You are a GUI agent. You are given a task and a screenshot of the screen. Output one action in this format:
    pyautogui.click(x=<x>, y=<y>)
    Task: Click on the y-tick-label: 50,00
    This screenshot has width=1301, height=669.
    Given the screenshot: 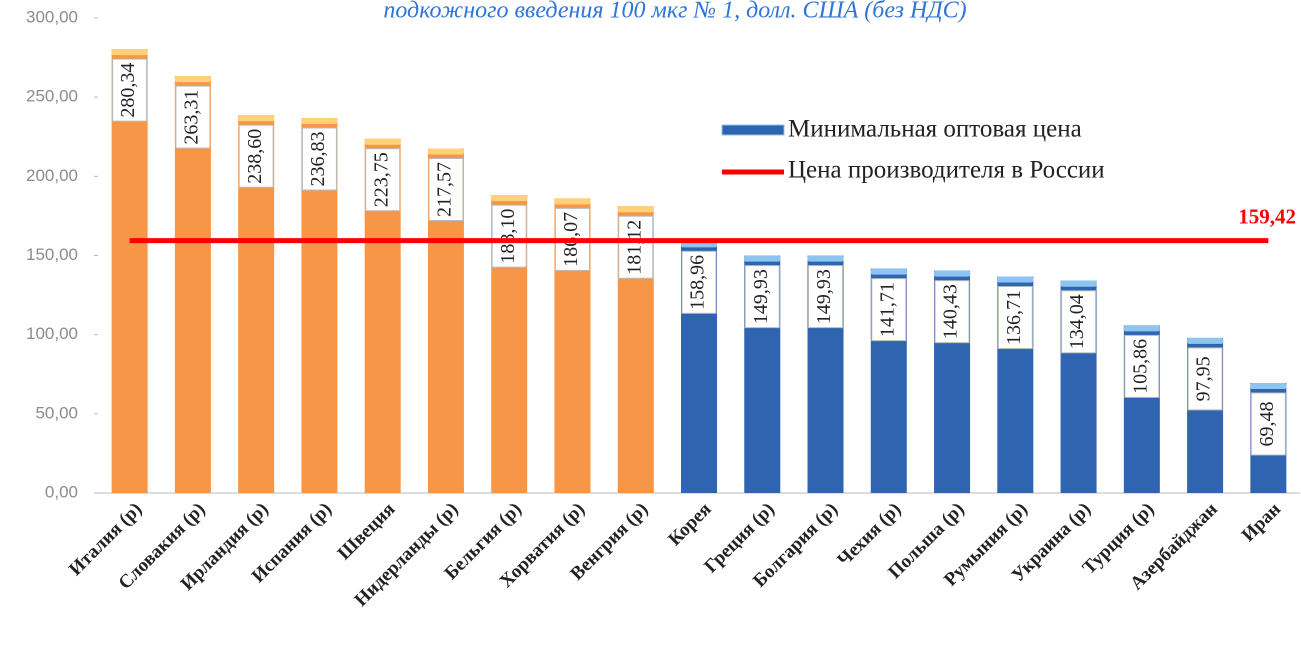 What is the action you would take?
    pyautogui.click(x=56, y=412)
    